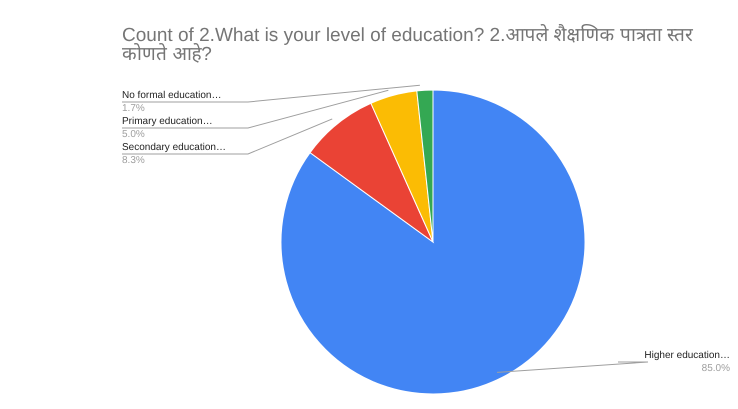 This screenshot has width=738, height=409. What do you see at coordinates (716, 368) in the screenshot?
I see `data-label: 85.0%` at bounding box center [716, 368].